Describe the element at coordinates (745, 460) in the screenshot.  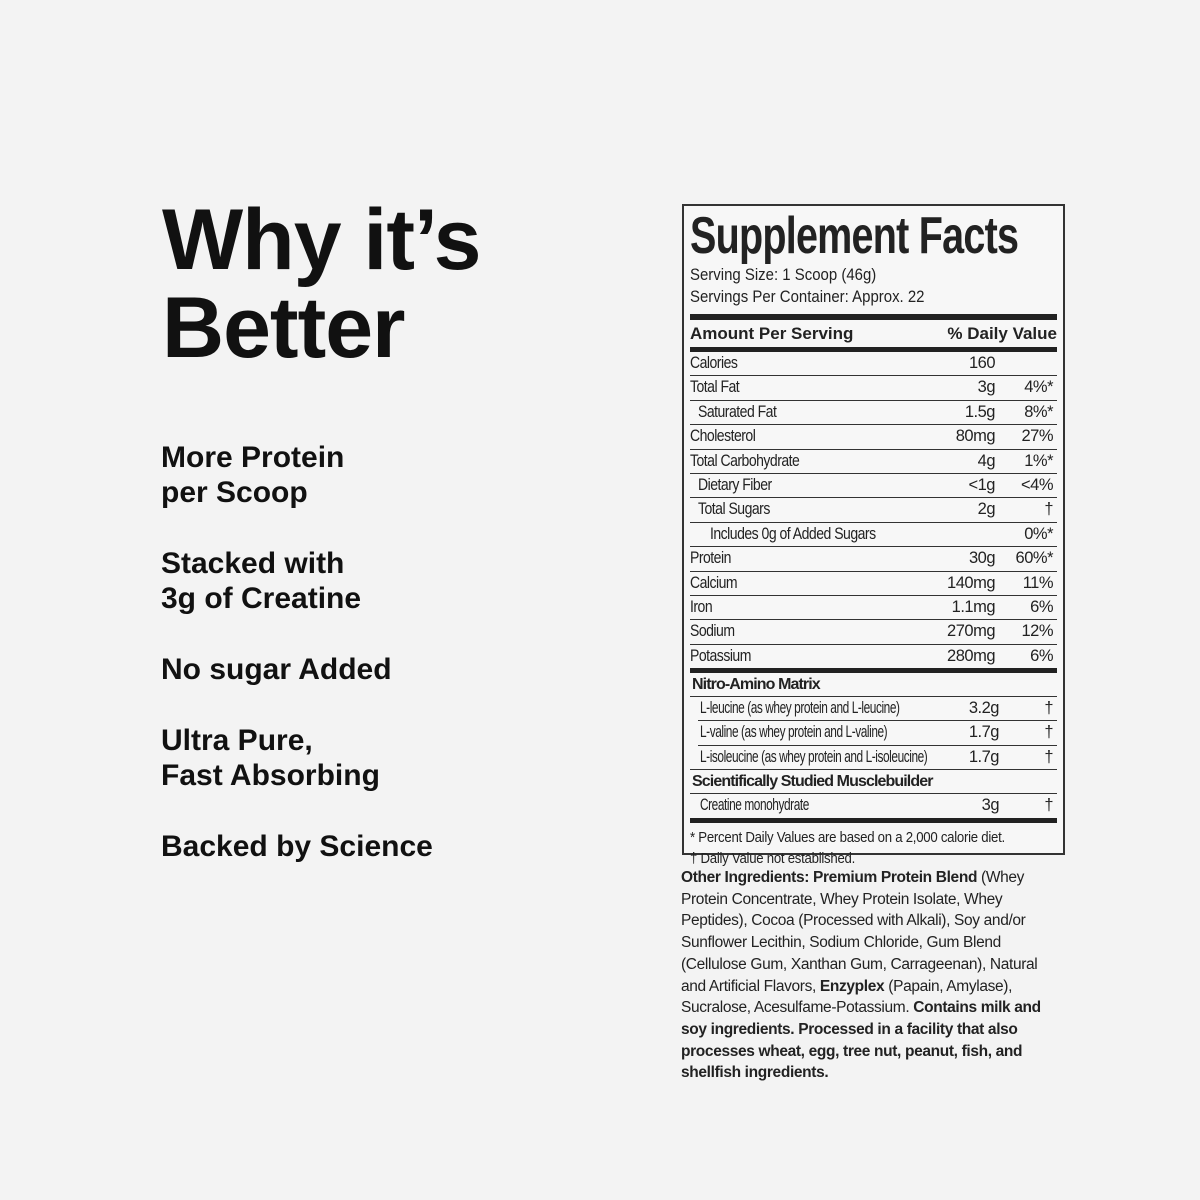
I see `nutrient-name: Total Carbohydrate` at that location.